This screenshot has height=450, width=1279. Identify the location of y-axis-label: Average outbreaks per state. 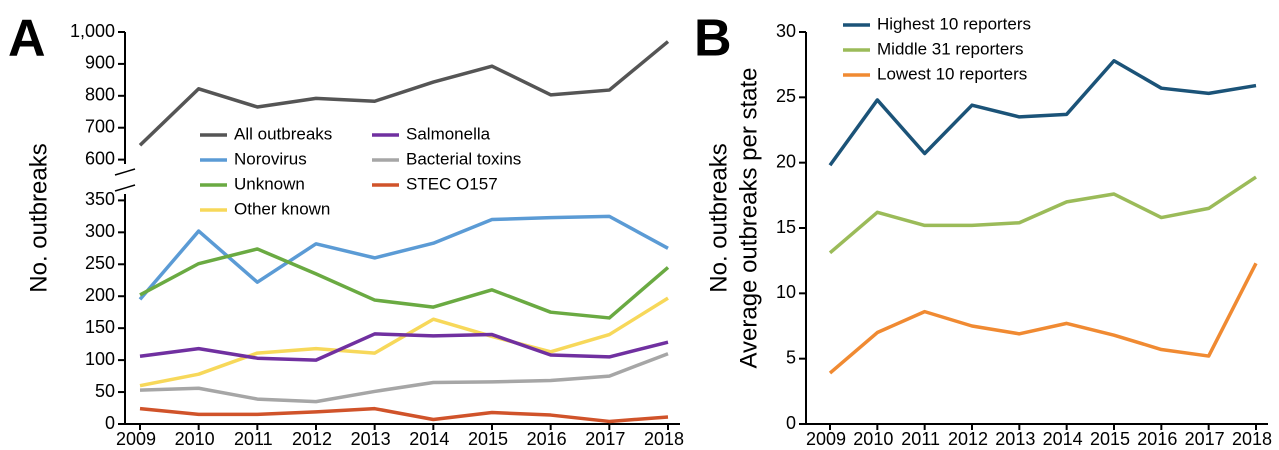
(748, 217).